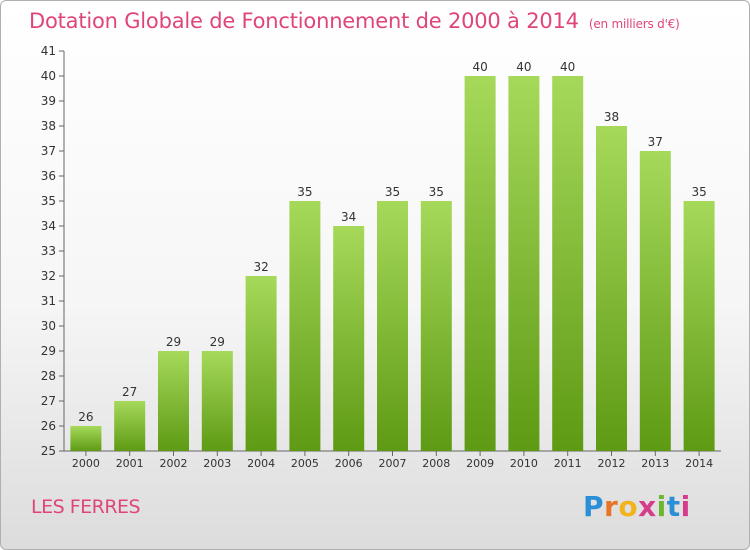  Describe the element at coordinates (48, 301) in the screenshot. I see `y-tick-label: 31` at that location.